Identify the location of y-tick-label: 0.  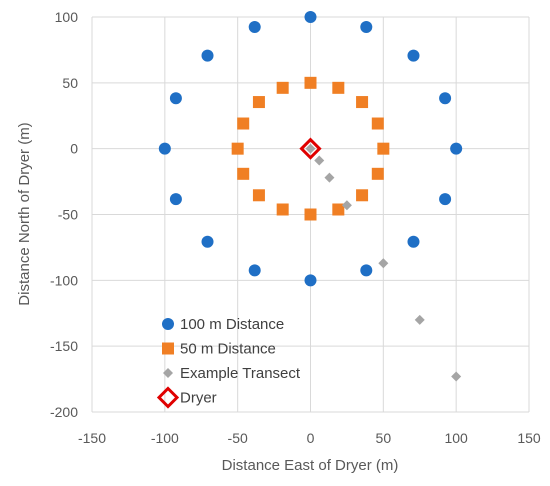
(74, 149).